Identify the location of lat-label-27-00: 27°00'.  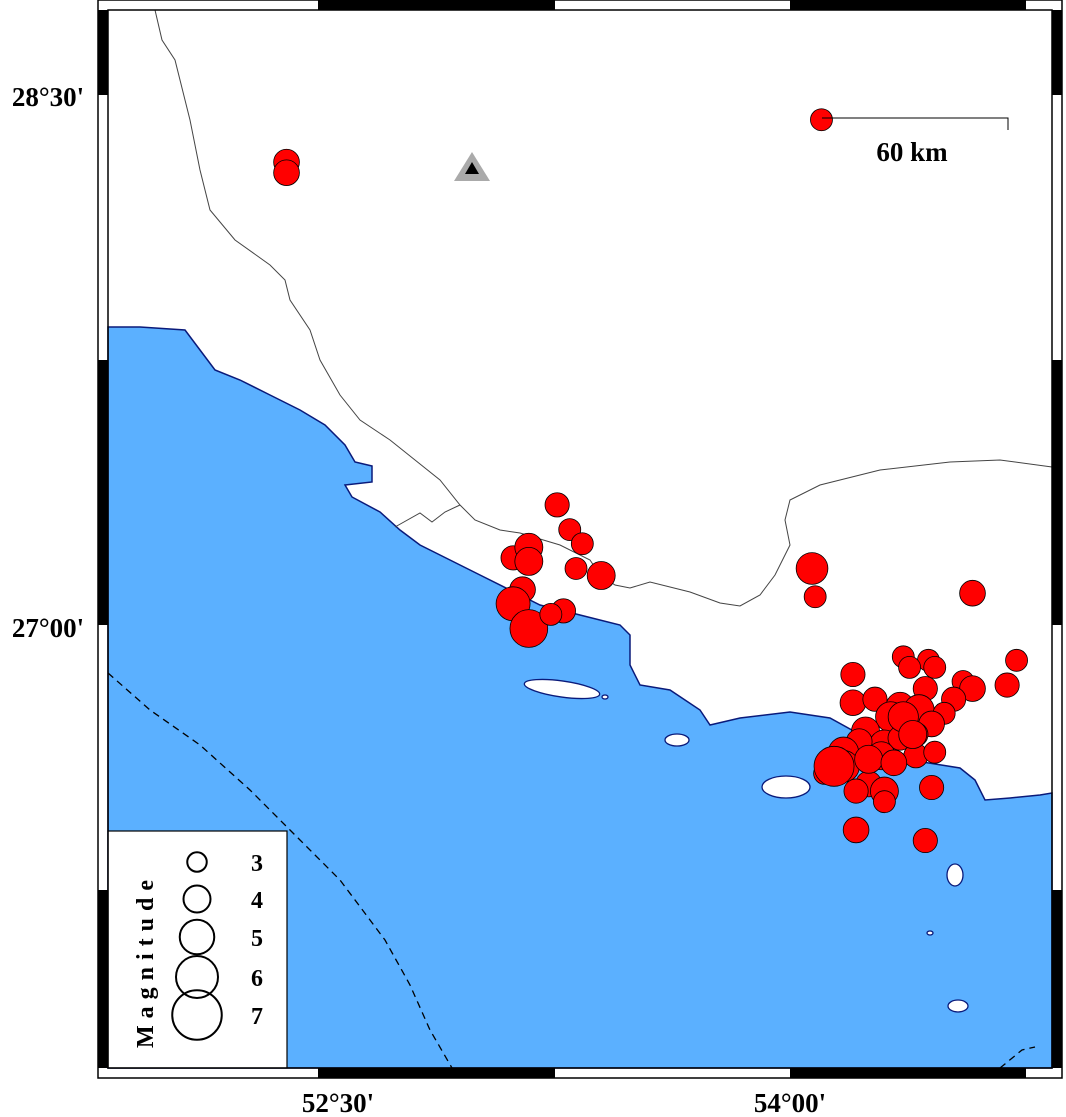
(48, 628).